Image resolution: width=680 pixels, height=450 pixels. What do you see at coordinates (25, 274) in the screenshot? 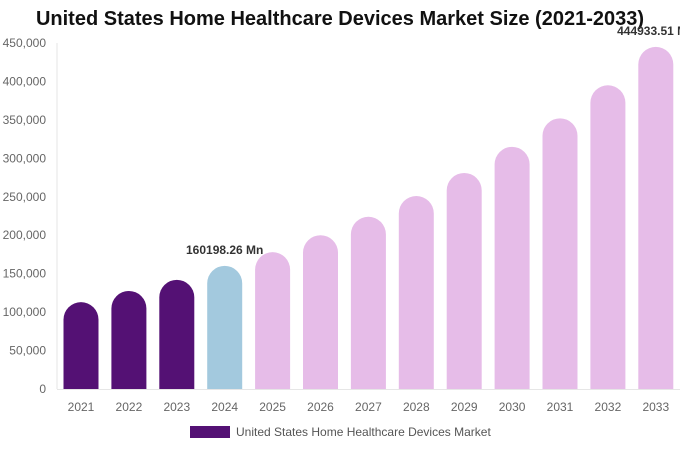
I see `y-tick-label: 150,000` at bounding box center [25, 274].